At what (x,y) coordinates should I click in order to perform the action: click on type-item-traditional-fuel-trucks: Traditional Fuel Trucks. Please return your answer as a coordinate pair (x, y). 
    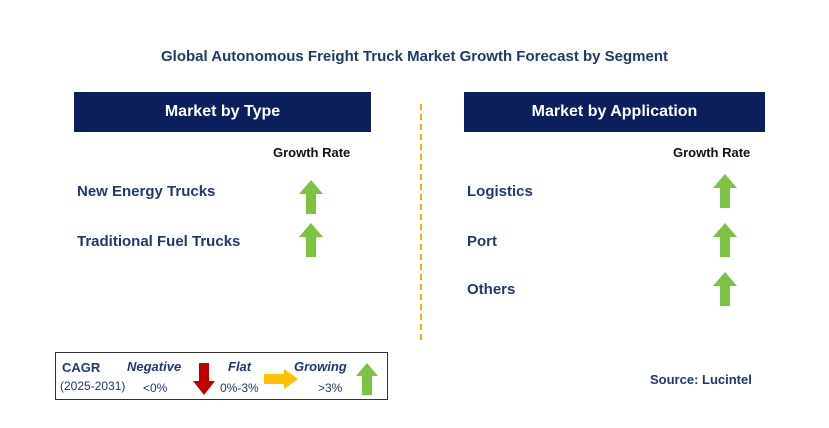
    Looking at the image, I should click on (159, 241).